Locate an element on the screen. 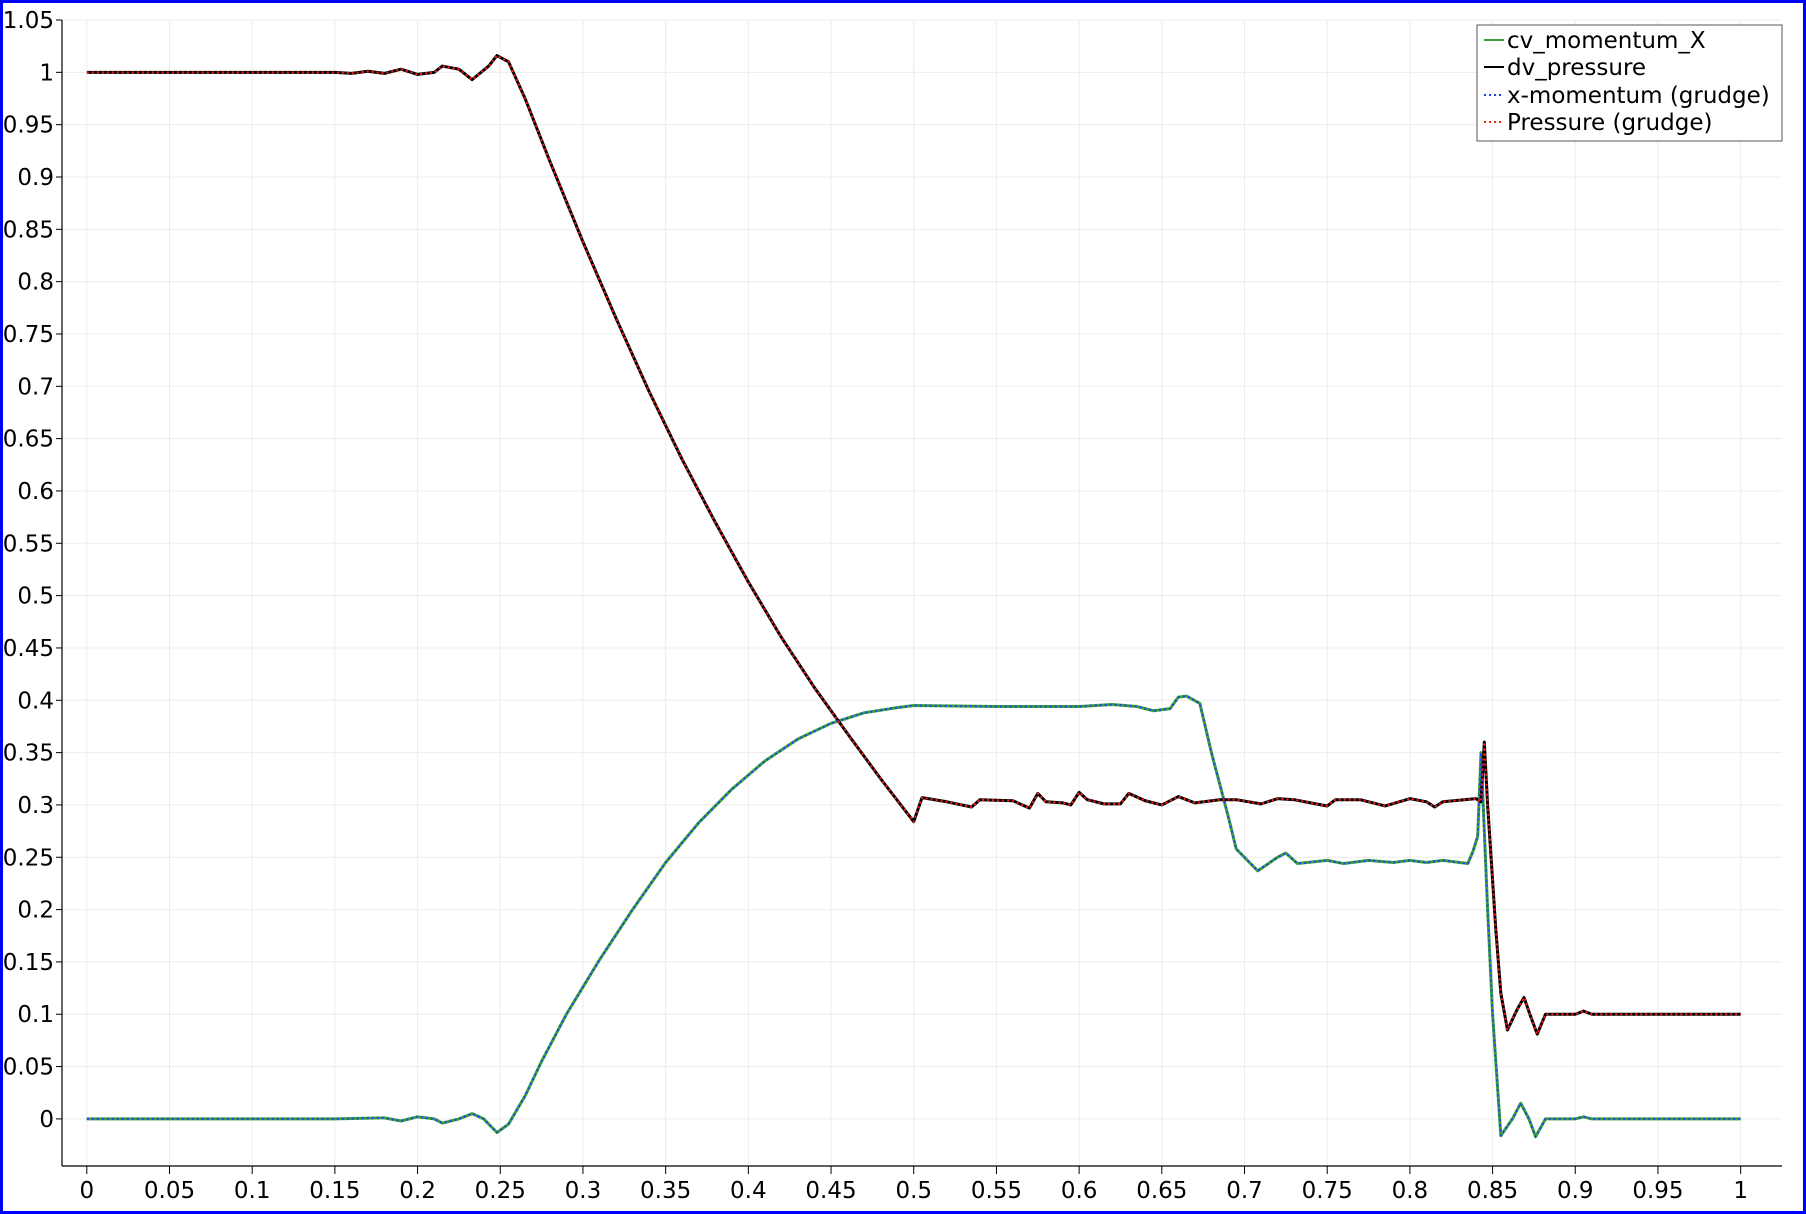 This screenshot has width=1806, height=1214. y-tick-label: 0.95 is located at coordinates (28, 126).